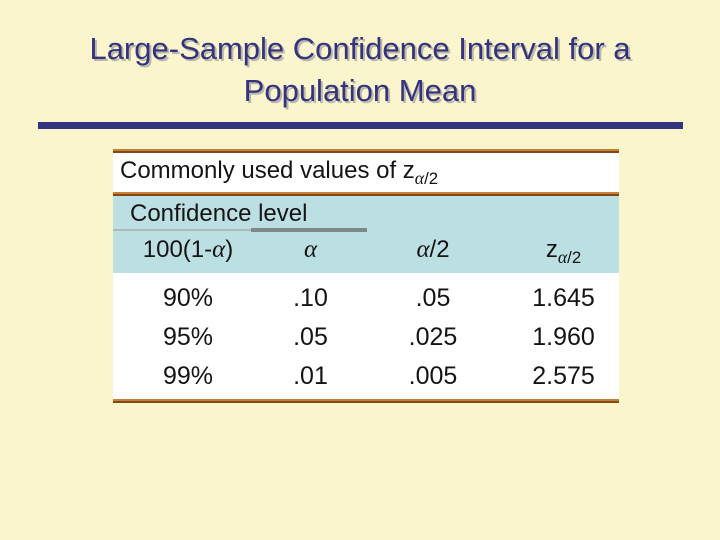  I want to click on table-caption: Commonly used values of zα/2, so click(366, 172).